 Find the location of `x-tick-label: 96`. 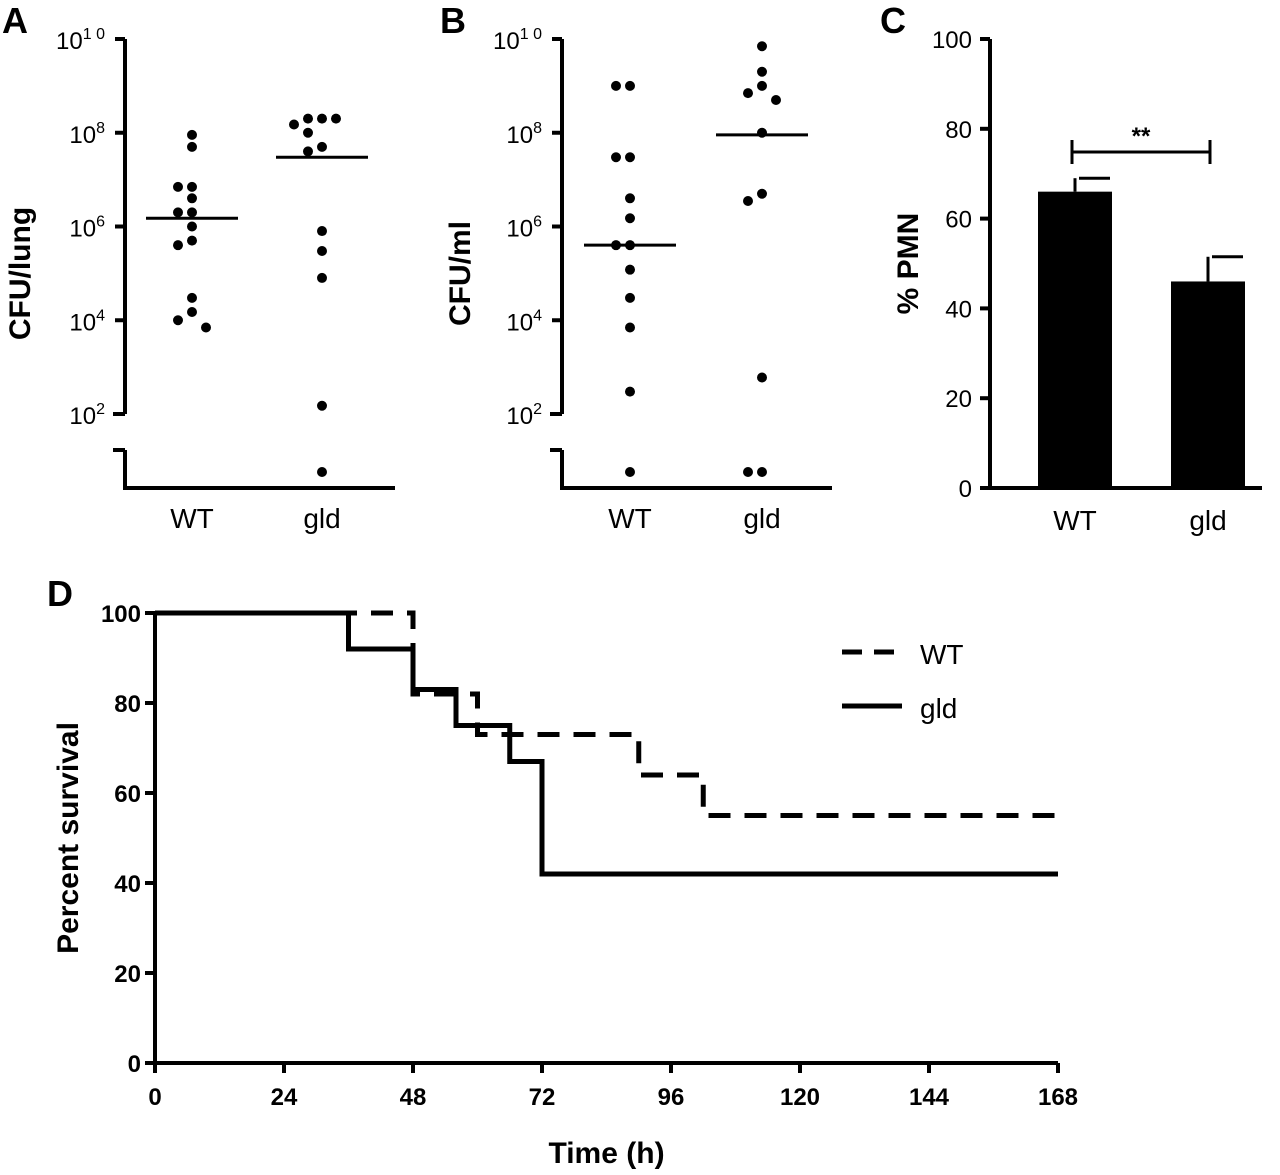

x-tick-label: 96 is located at coordinates (671, 1097).